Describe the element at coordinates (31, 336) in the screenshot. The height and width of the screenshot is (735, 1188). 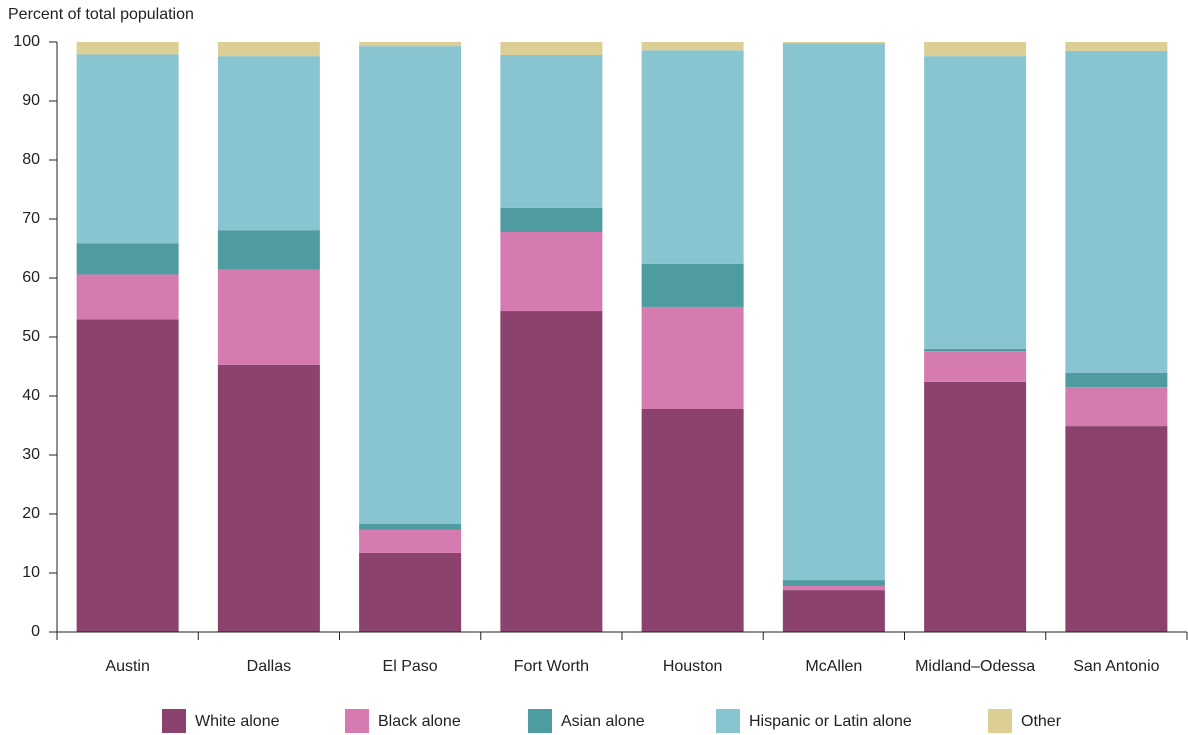
I see `y-tick-label: 50` at that location.